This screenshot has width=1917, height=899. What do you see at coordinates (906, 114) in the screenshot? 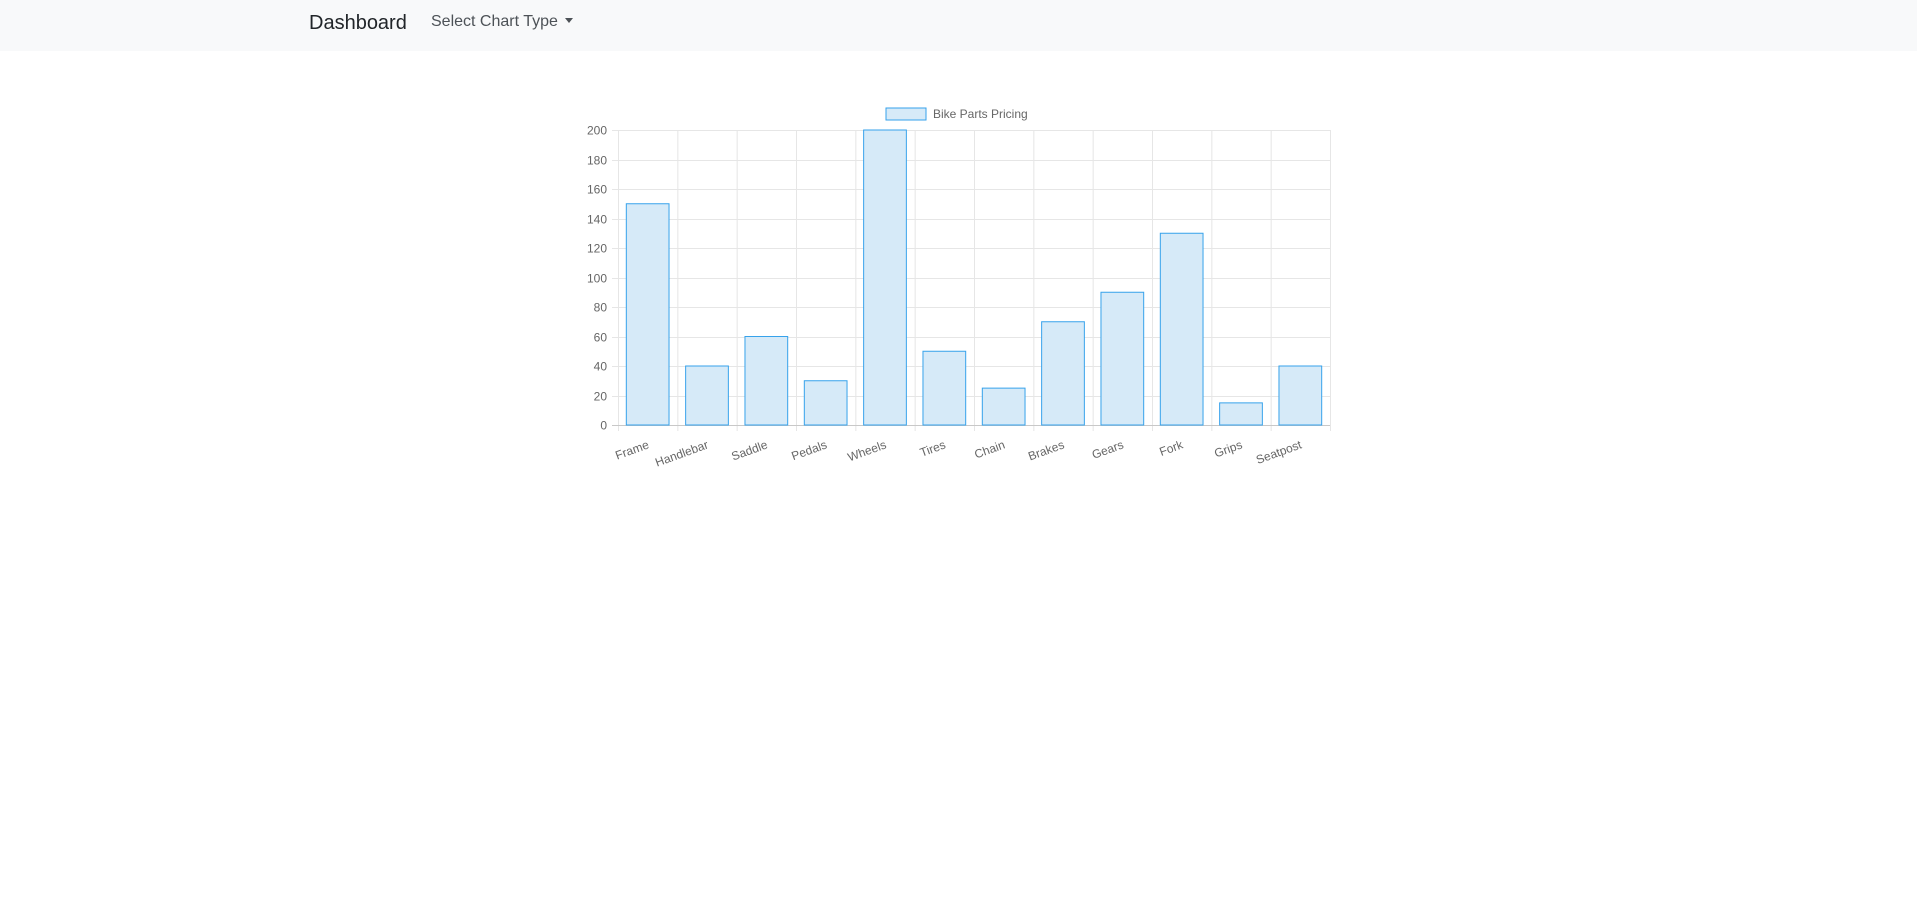
I see `legend-swatch` at bounding box center [906, 114].